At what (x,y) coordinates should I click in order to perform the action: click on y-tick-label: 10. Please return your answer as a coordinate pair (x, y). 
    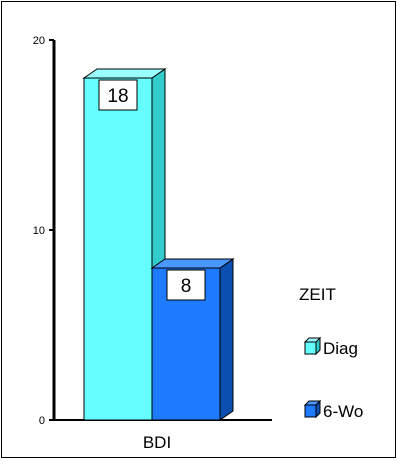
    Looking at the image, I should click on (39, 231).